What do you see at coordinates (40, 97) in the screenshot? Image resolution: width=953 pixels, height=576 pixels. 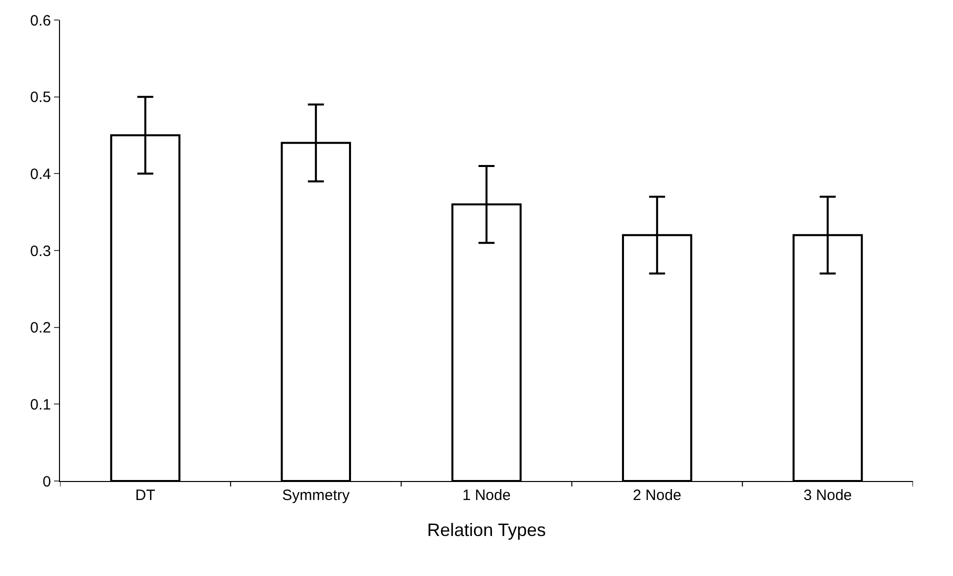 I see `y-tick-label: 0.5` at bounding box center [40, 97].